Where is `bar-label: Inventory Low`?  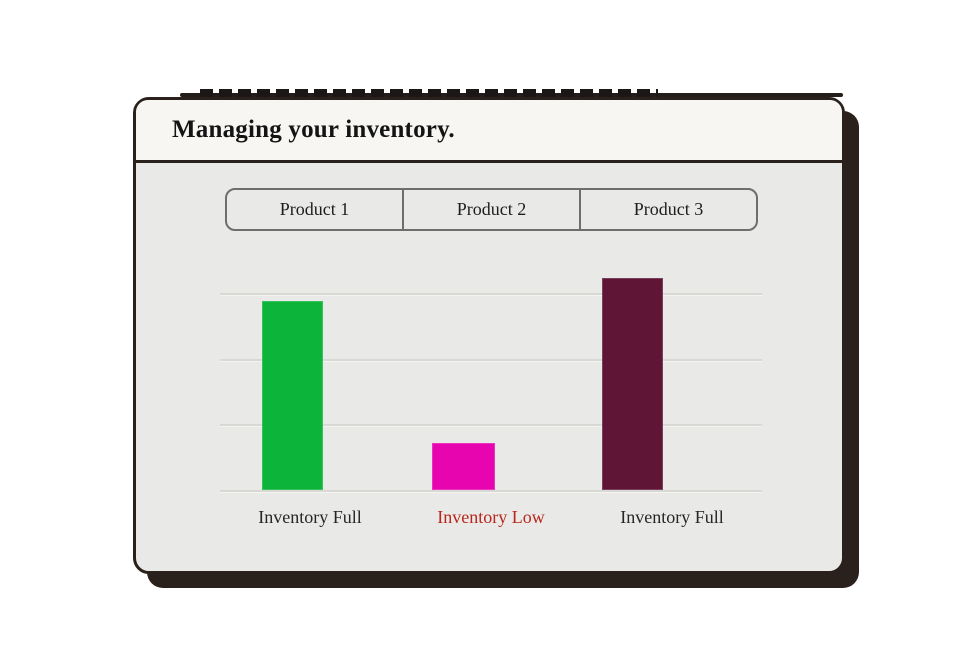
bar-label: Inventory Low is located at coordinates (491, 517).